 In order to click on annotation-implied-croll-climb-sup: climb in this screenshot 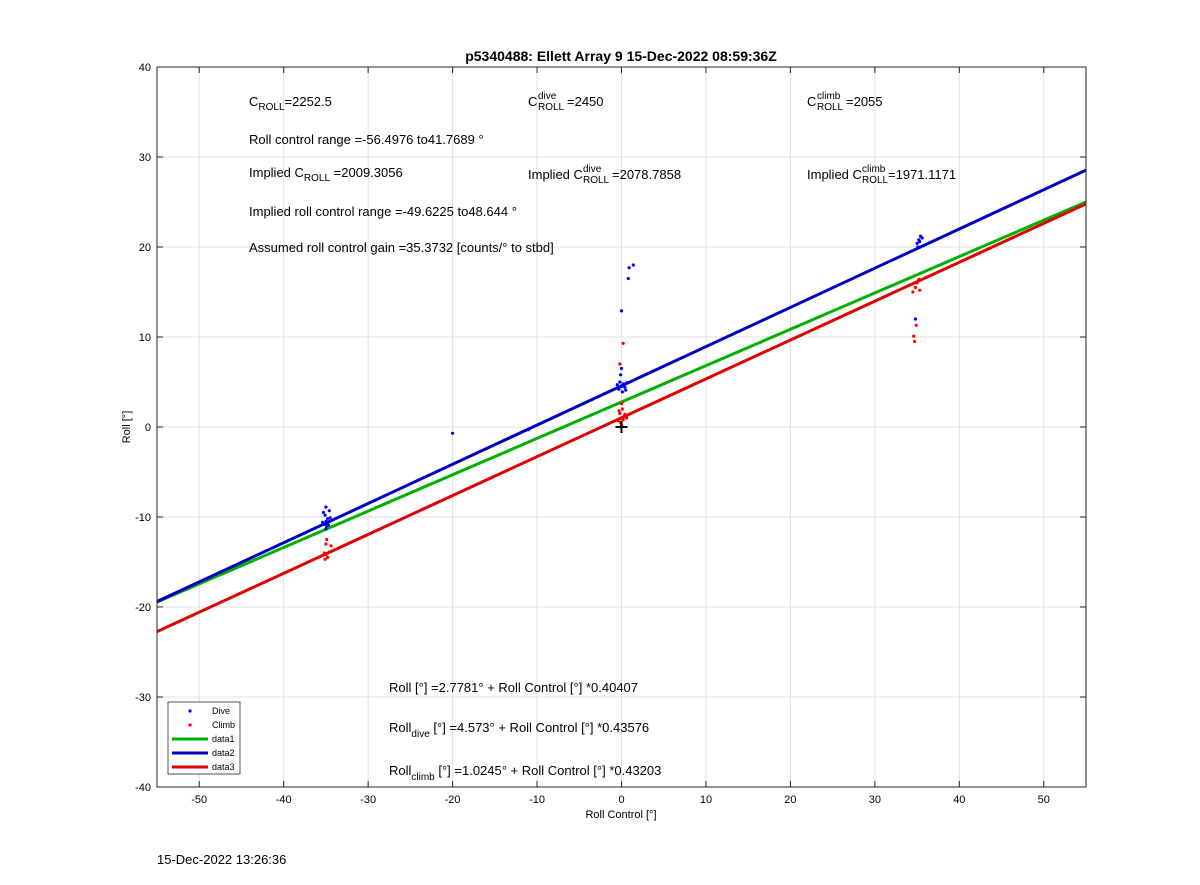, I will do `click(874, 169)`.